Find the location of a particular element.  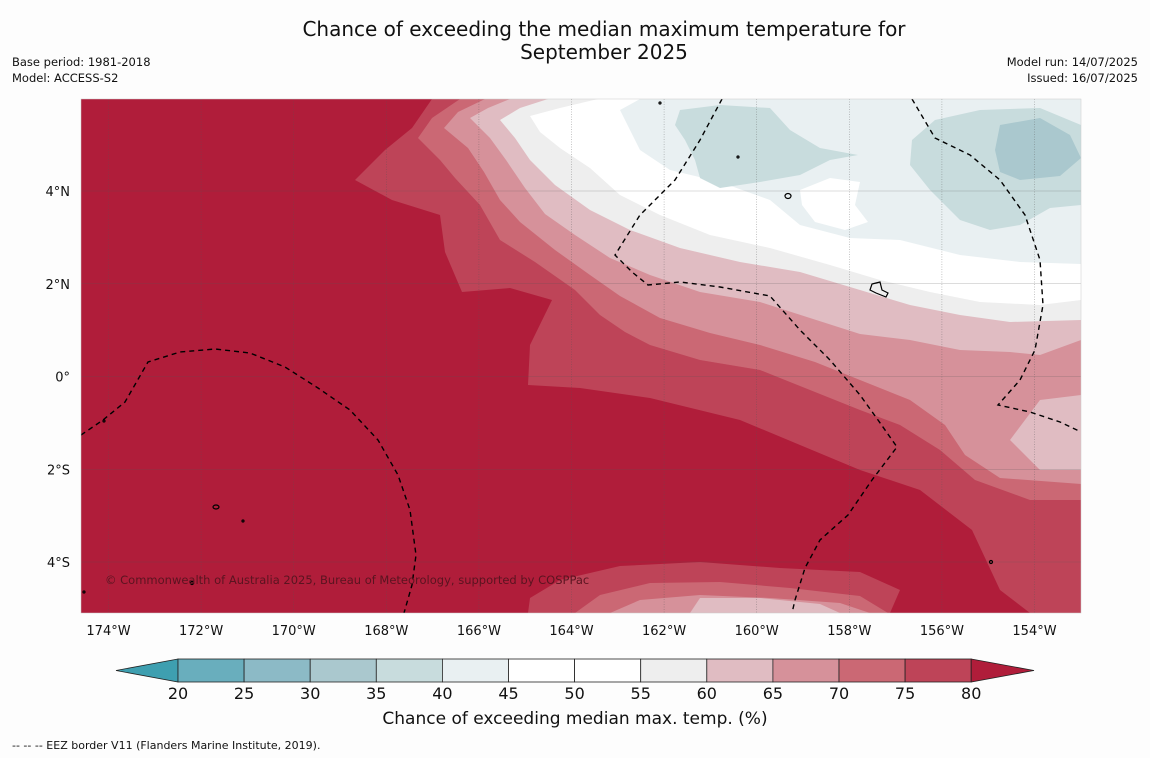

latitude-label: 2°N is located at coordinates (58, 285).